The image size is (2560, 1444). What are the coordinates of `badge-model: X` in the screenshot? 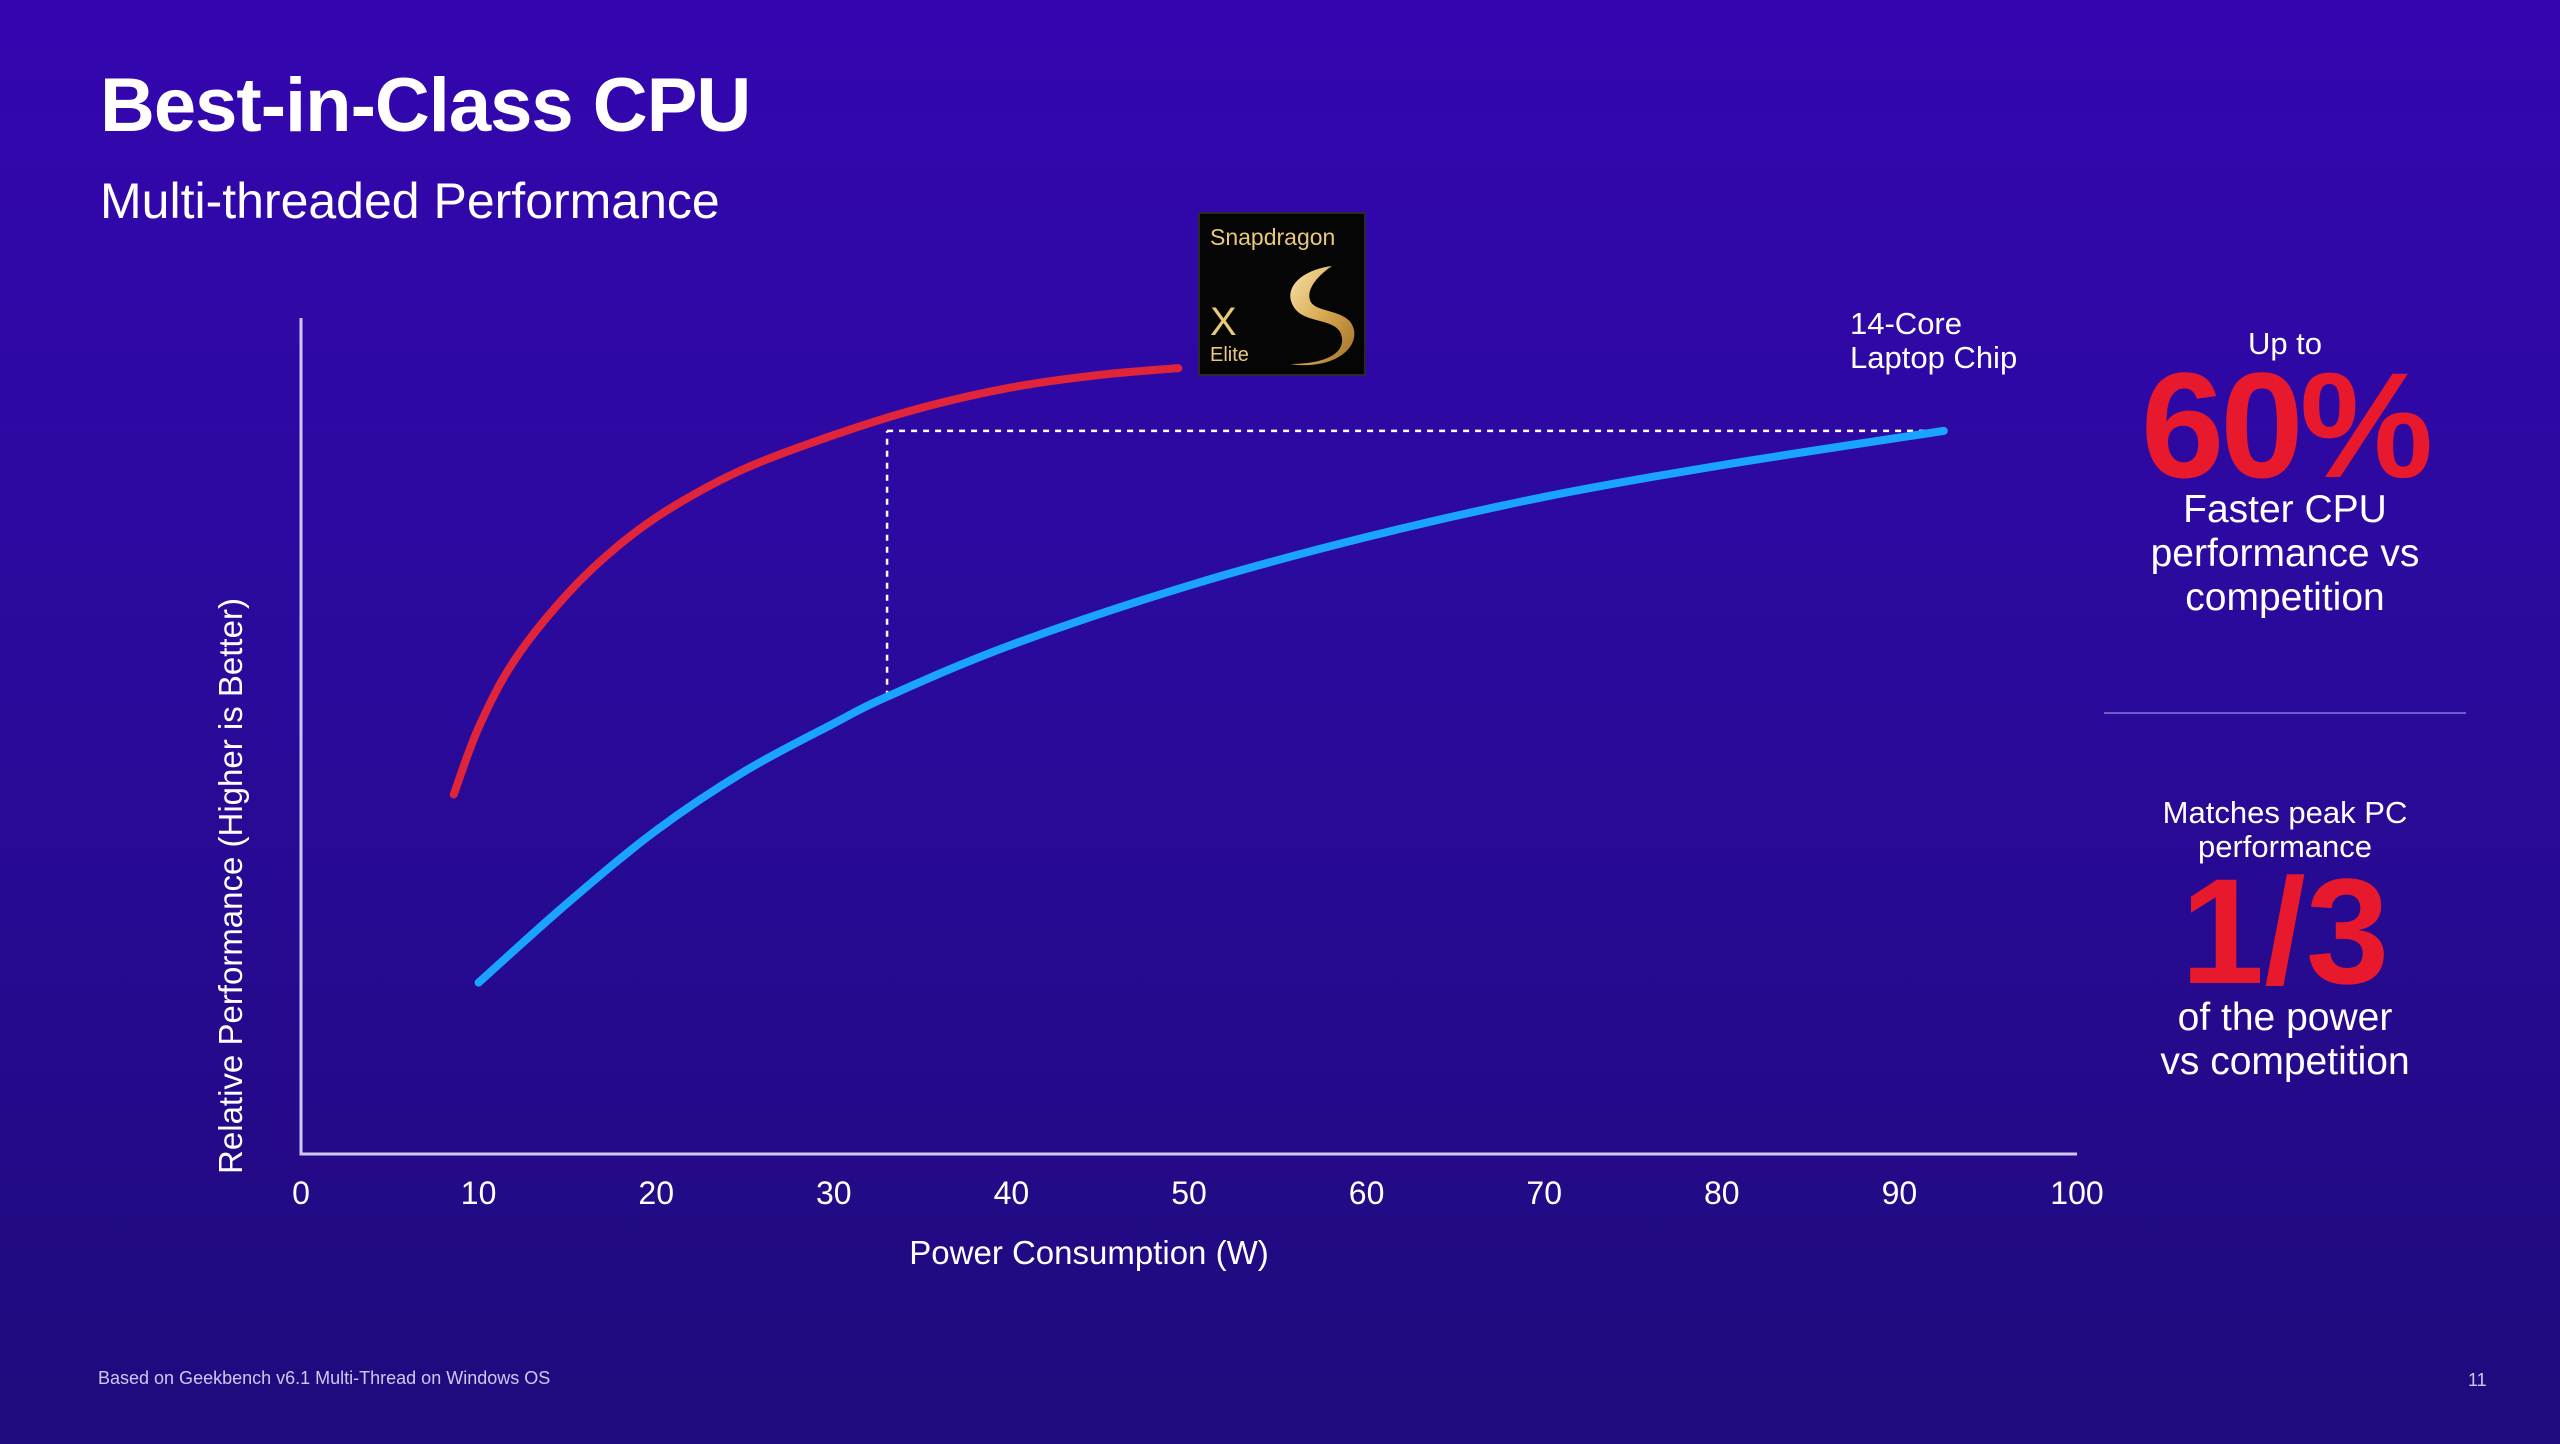 It's located at (1223, 322).